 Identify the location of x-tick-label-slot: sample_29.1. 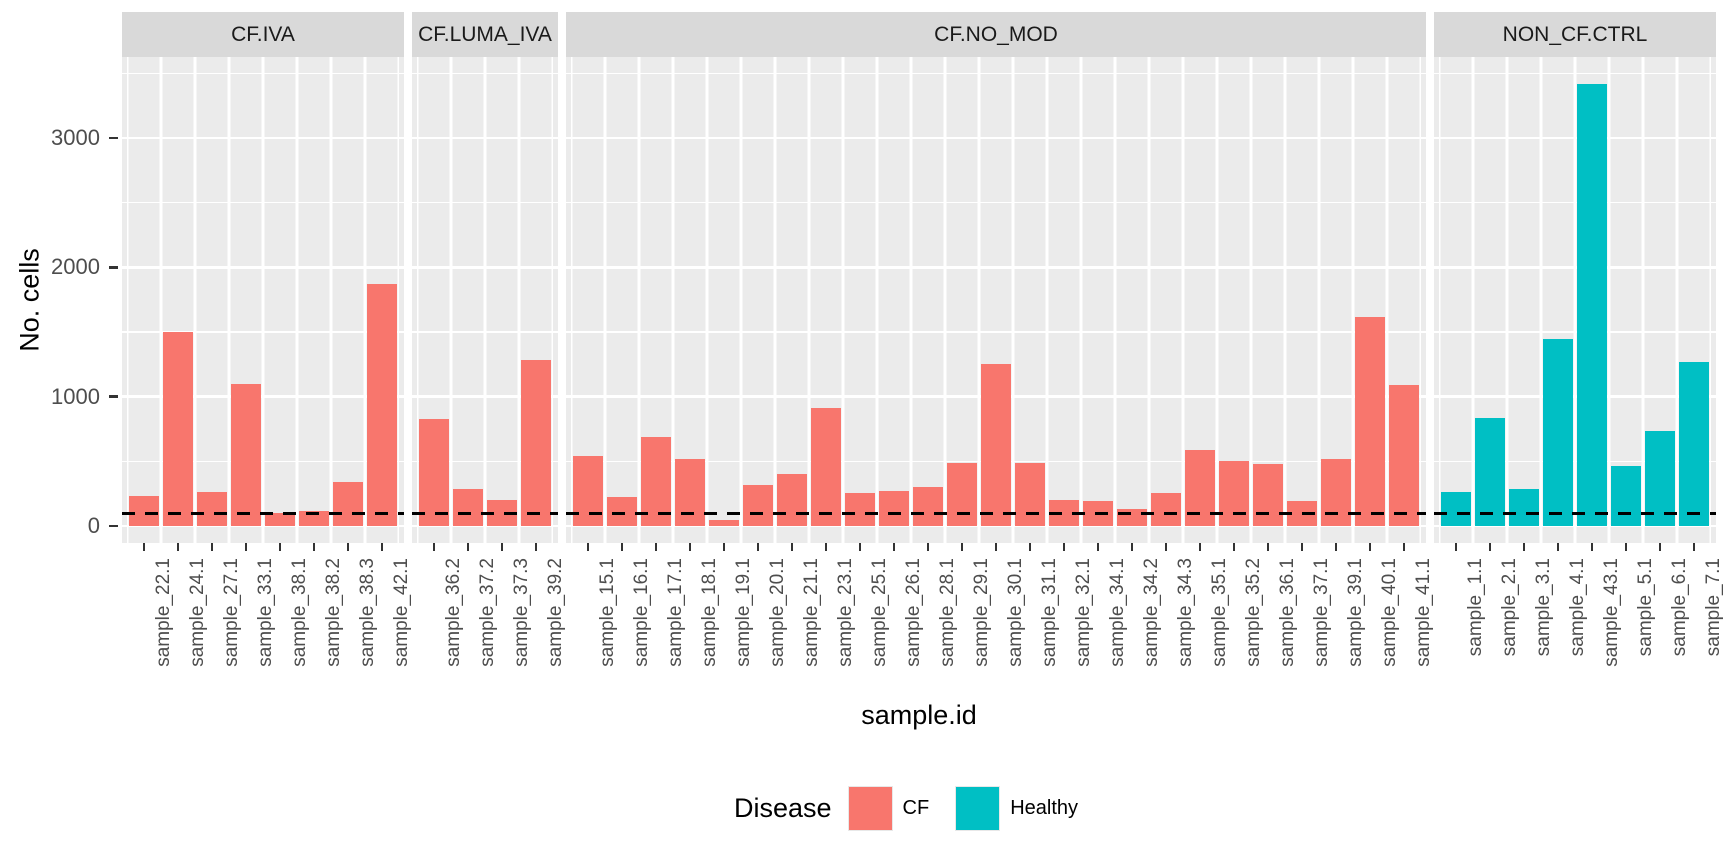
(968, 628).